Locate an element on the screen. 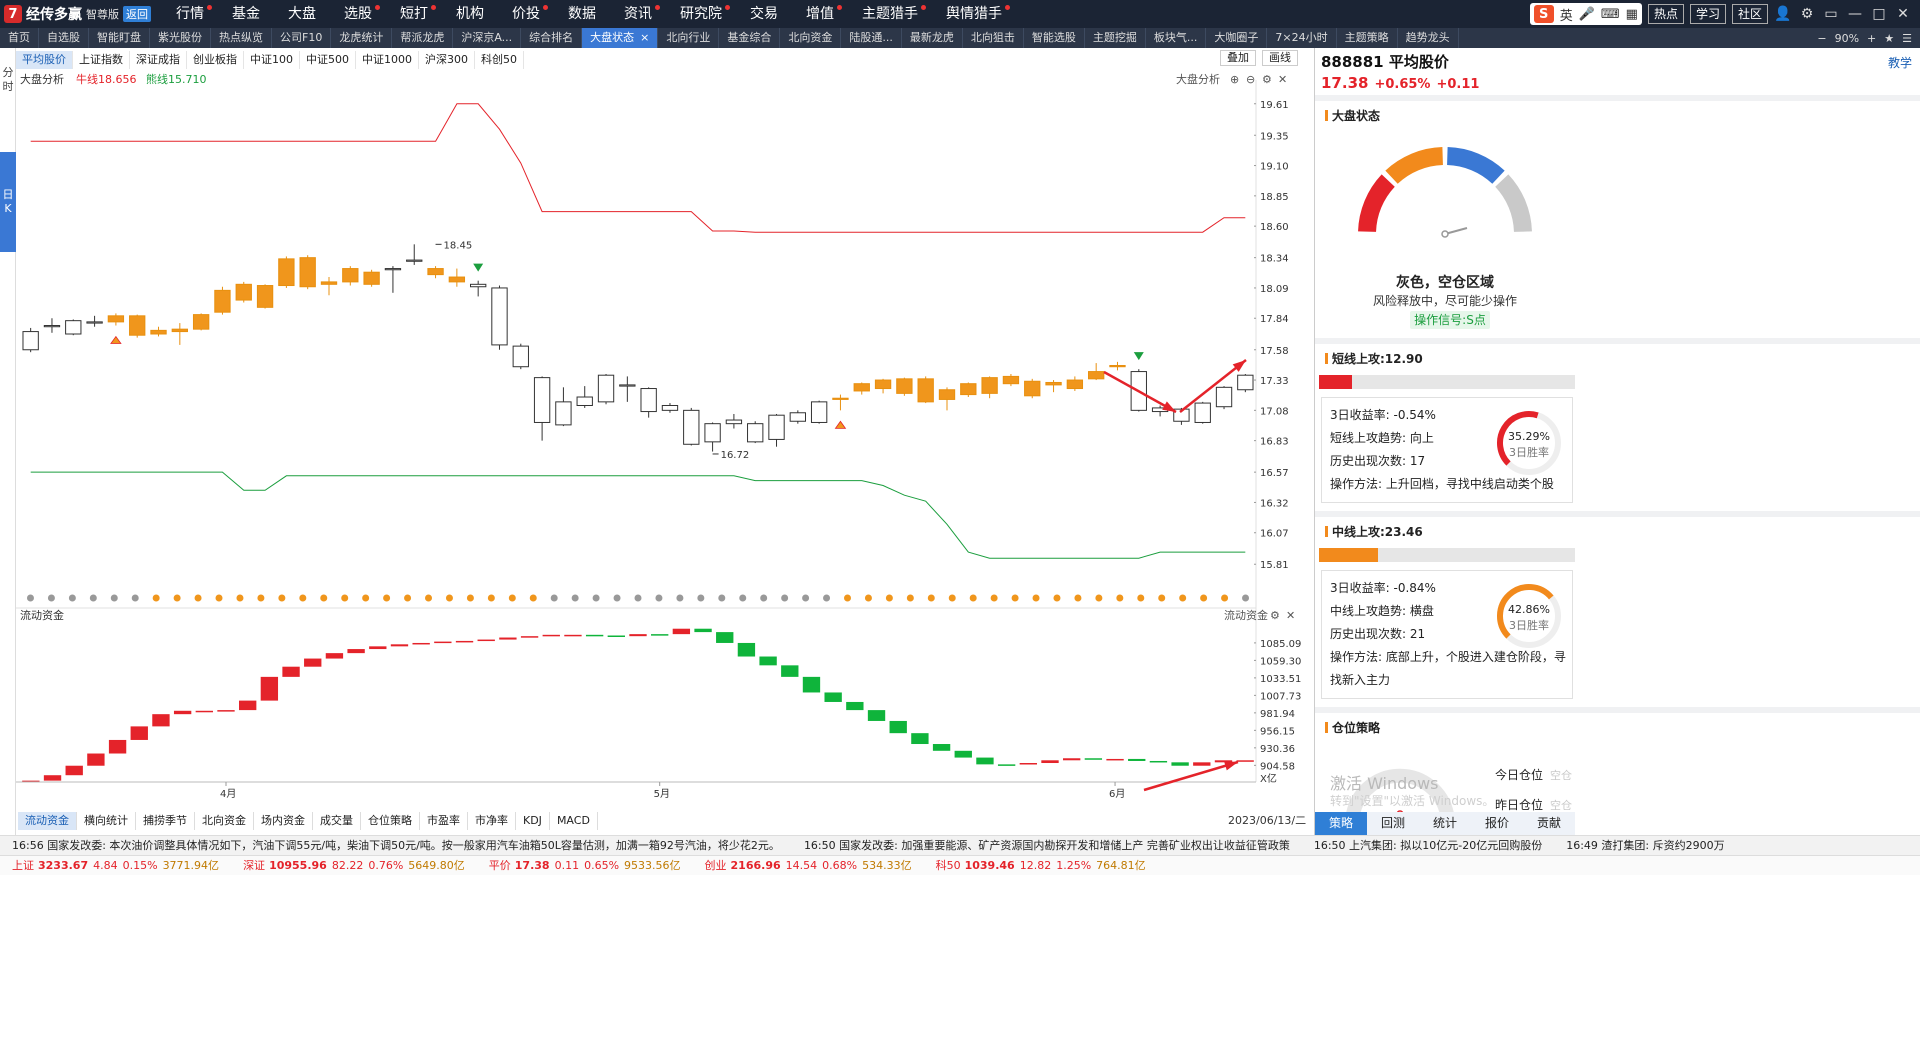  tab-2: 智能盯盘 is located at coordinates (119, 38).